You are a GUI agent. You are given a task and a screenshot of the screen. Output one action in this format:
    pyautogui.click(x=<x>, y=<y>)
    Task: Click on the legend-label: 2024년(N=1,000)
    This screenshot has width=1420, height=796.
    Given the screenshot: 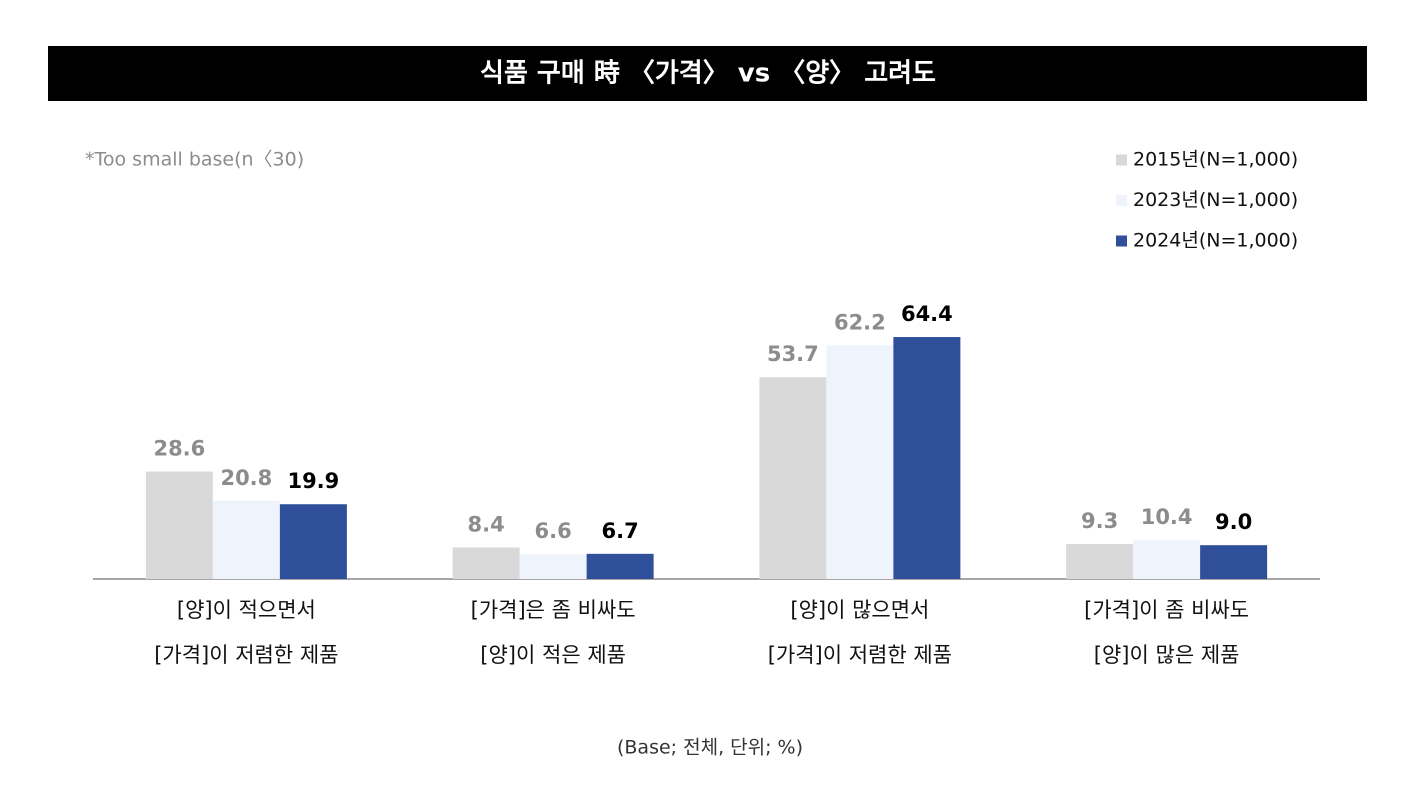 What is the action you would take?
    pyautogui.click(x=1215, y=241)
    